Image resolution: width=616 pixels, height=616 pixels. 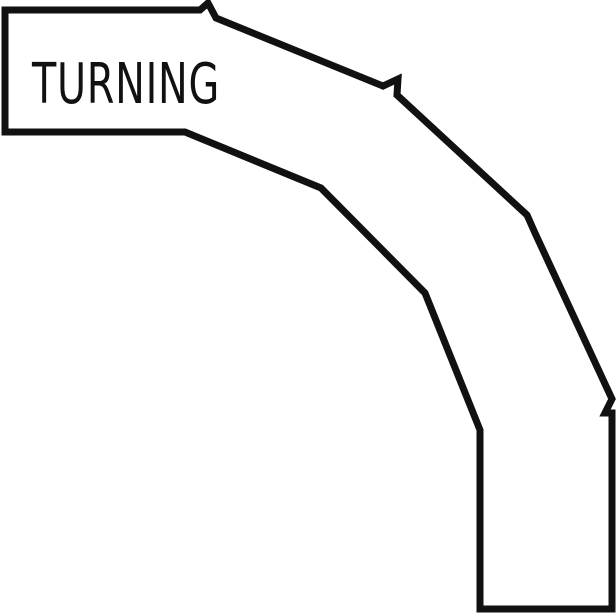 I want to click on sign-label: TURNING, so click(x=125, y=84).